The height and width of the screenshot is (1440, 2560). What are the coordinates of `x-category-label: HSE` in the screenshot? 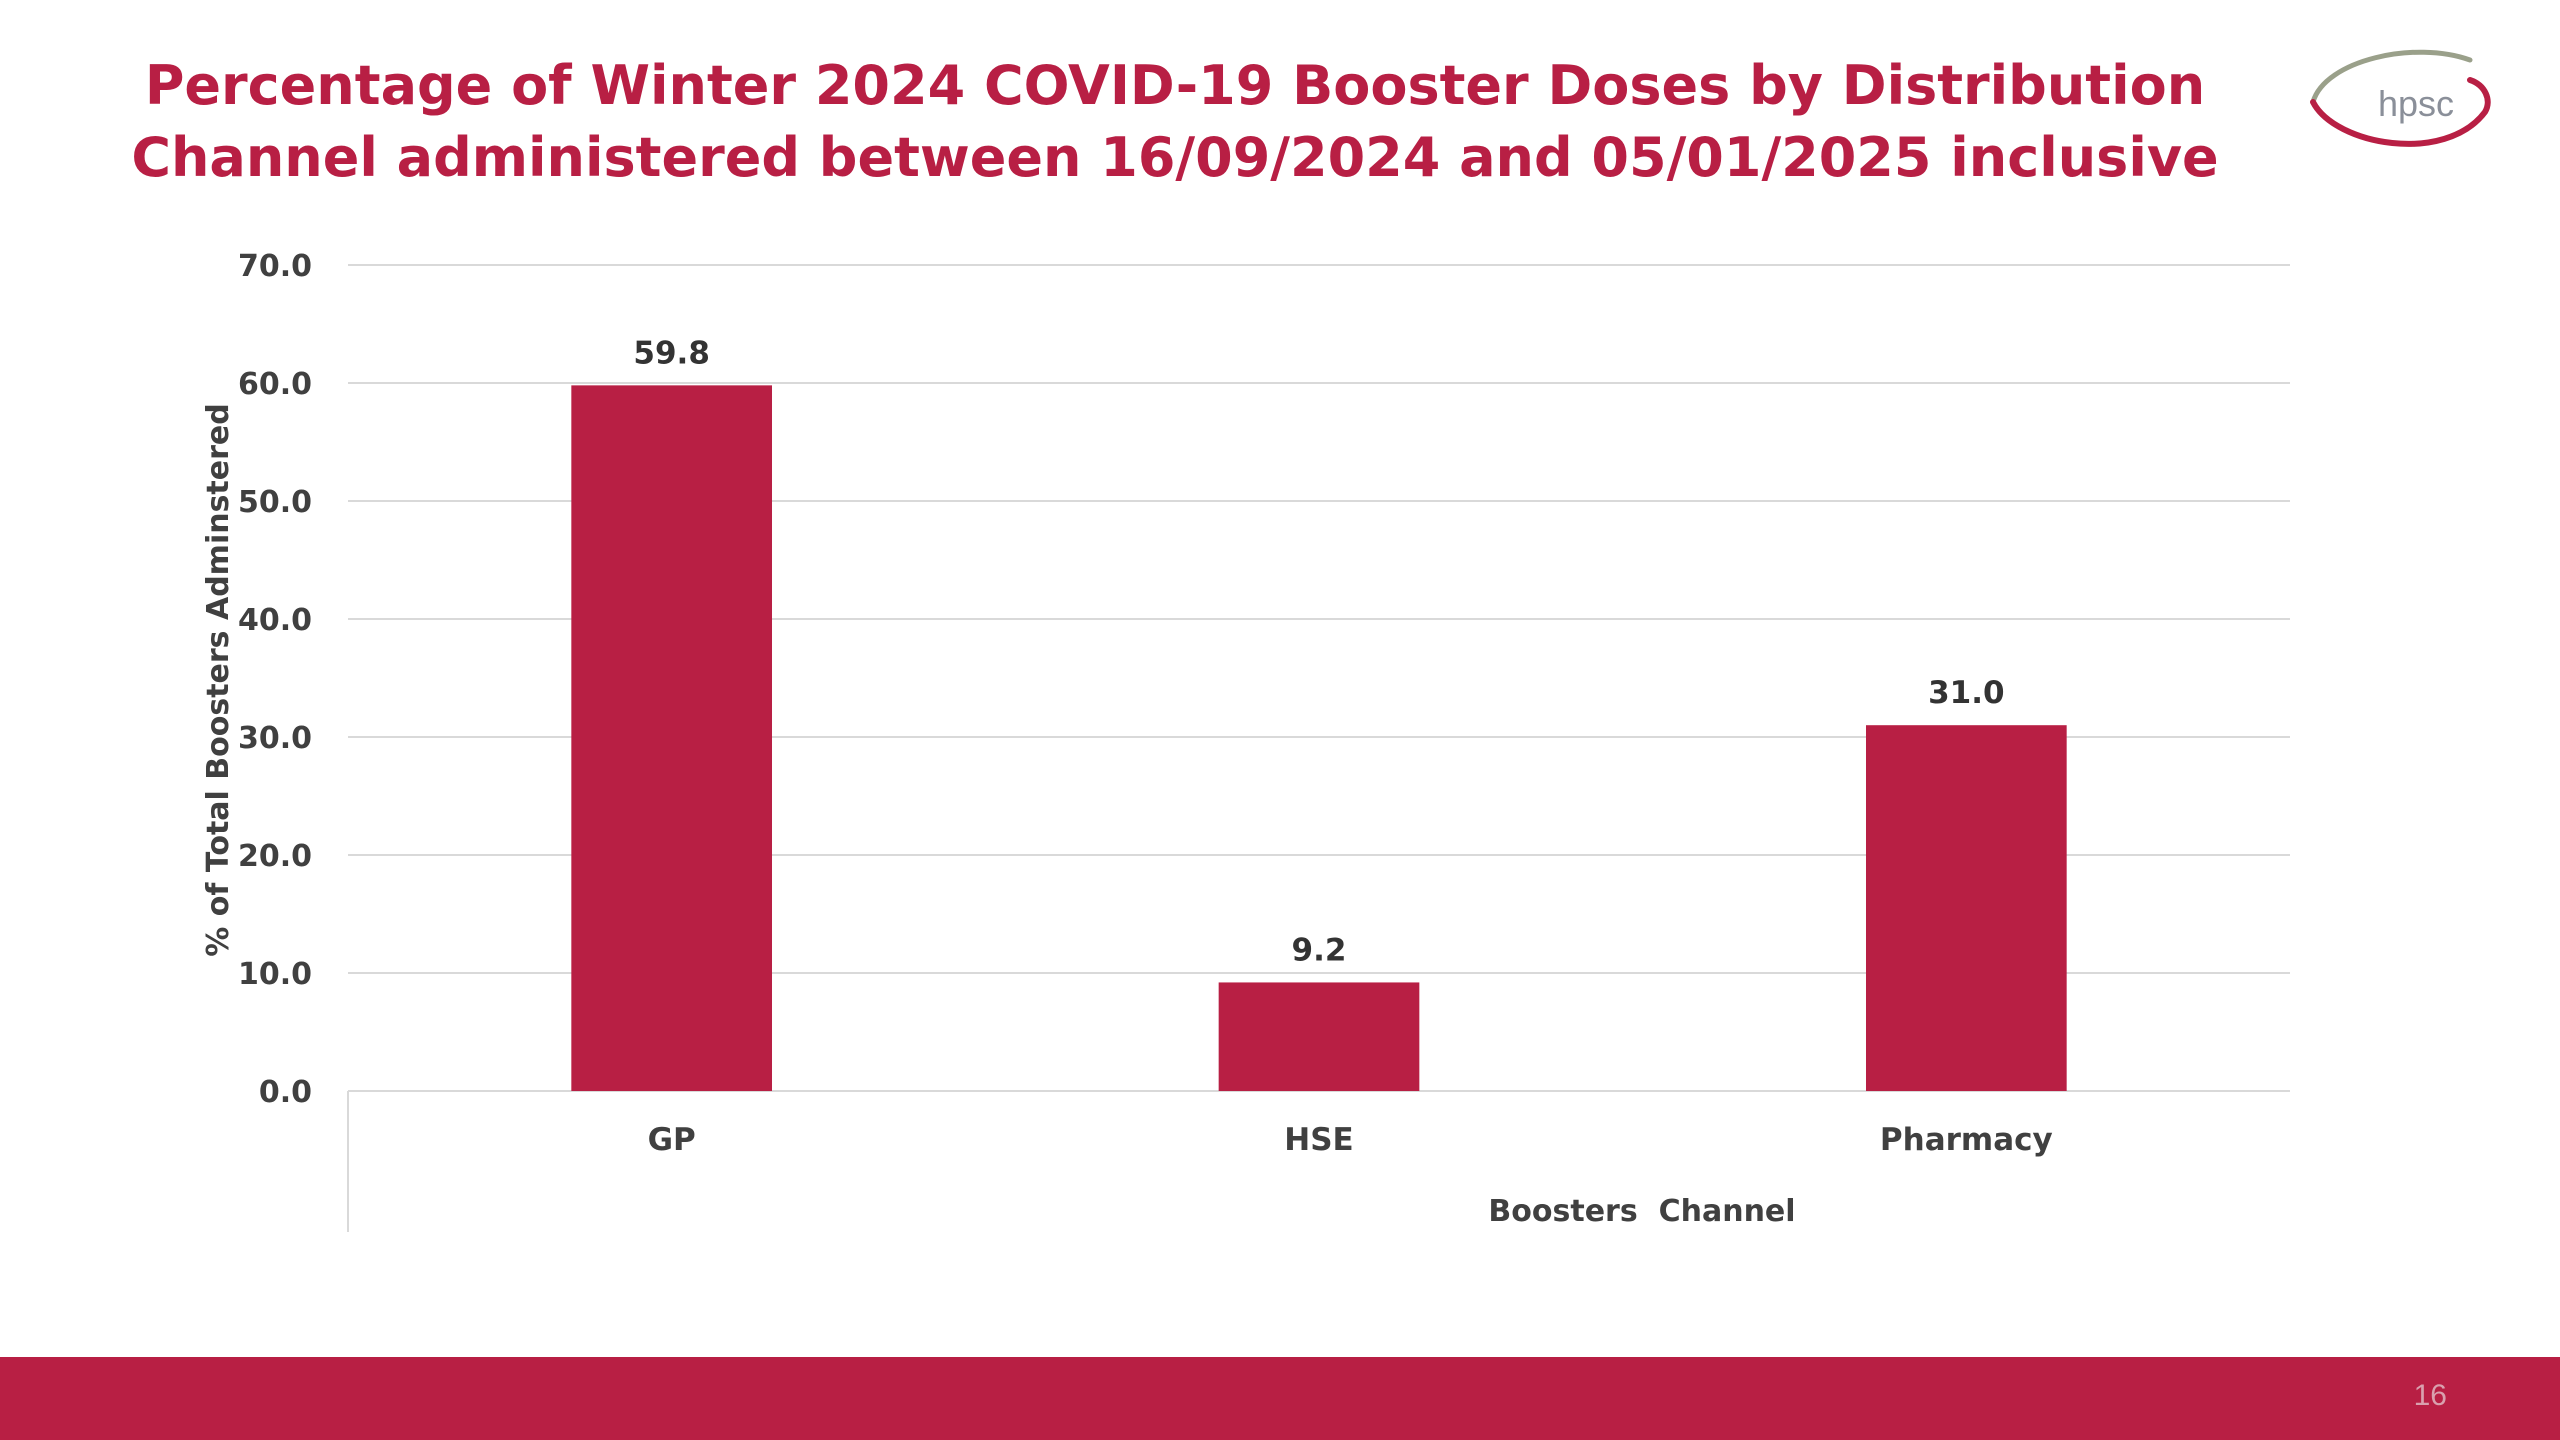 It's located at (1318, 1140).